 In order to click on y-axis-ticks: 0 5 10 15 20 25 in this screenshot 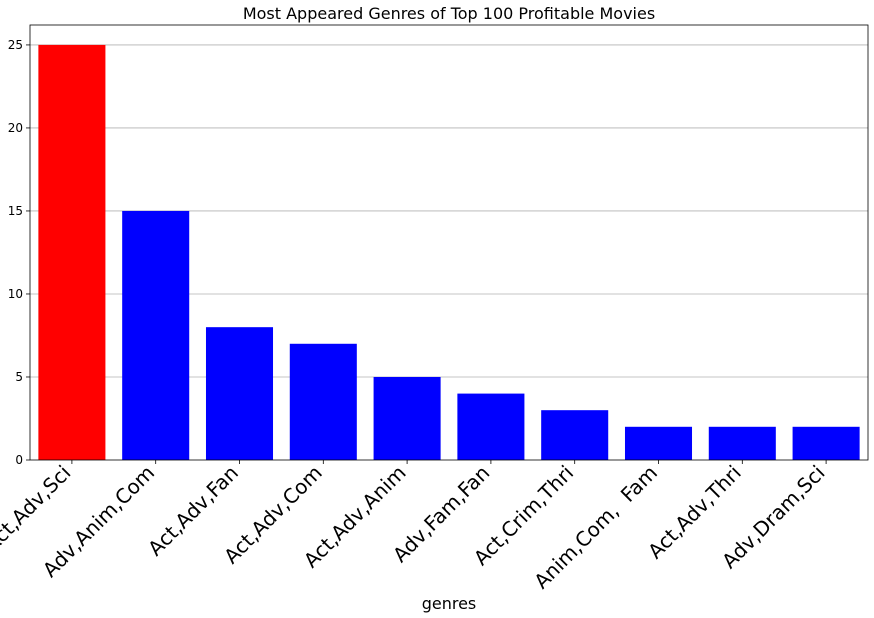, I will do `click(19, 252)`.